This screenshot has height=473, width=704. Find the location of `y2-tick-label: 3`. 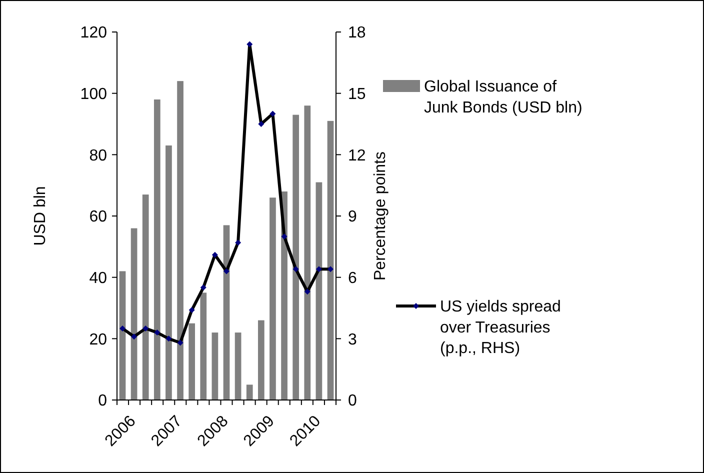

y2-tick-label: 3 is located at coordinates (352, 339).